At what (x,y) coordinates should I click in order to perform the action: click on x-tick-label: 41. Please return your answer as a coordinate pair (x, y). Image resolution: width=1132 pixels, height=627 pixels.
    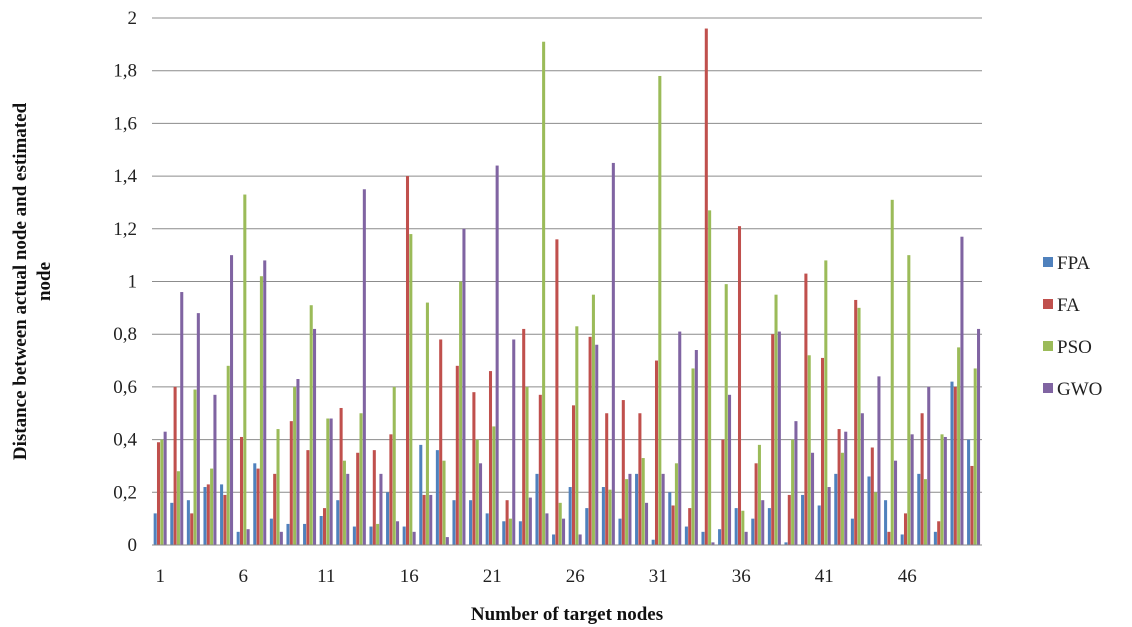
    Looking at the image, I should click on (824, 576).